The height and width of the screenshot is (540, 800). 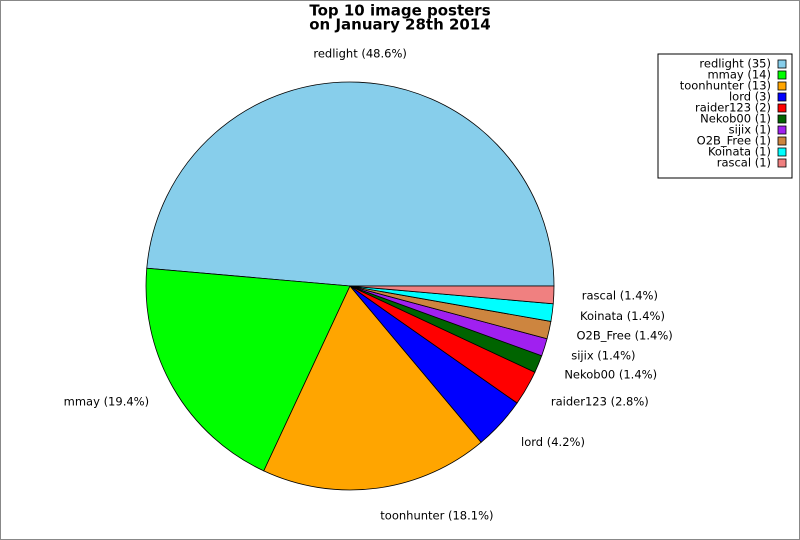 I want to click on slice-label: toonhunter (18.1%), so click(x=436, y=516).